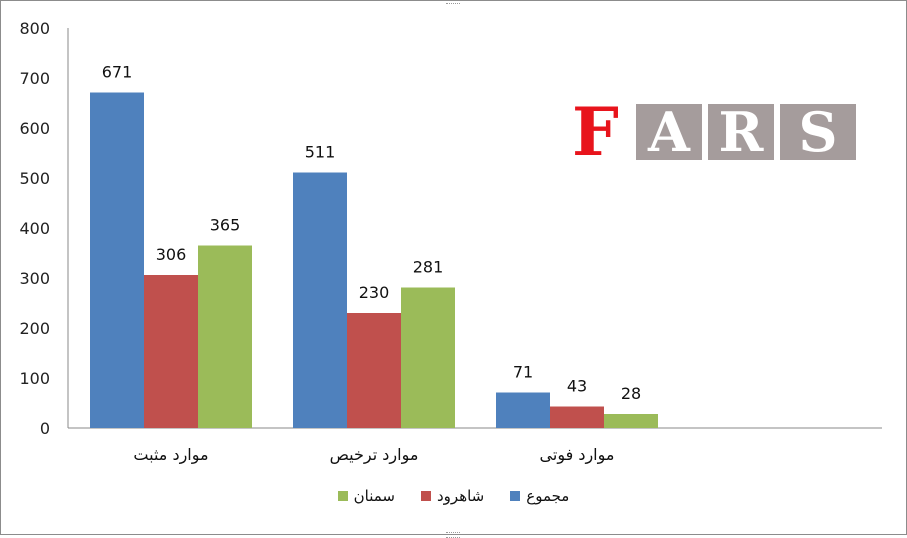  What do you see at coordinates (34, 228) in the screenshot?
I see `y-tick-label: 400` at bounding box center [34, 228].